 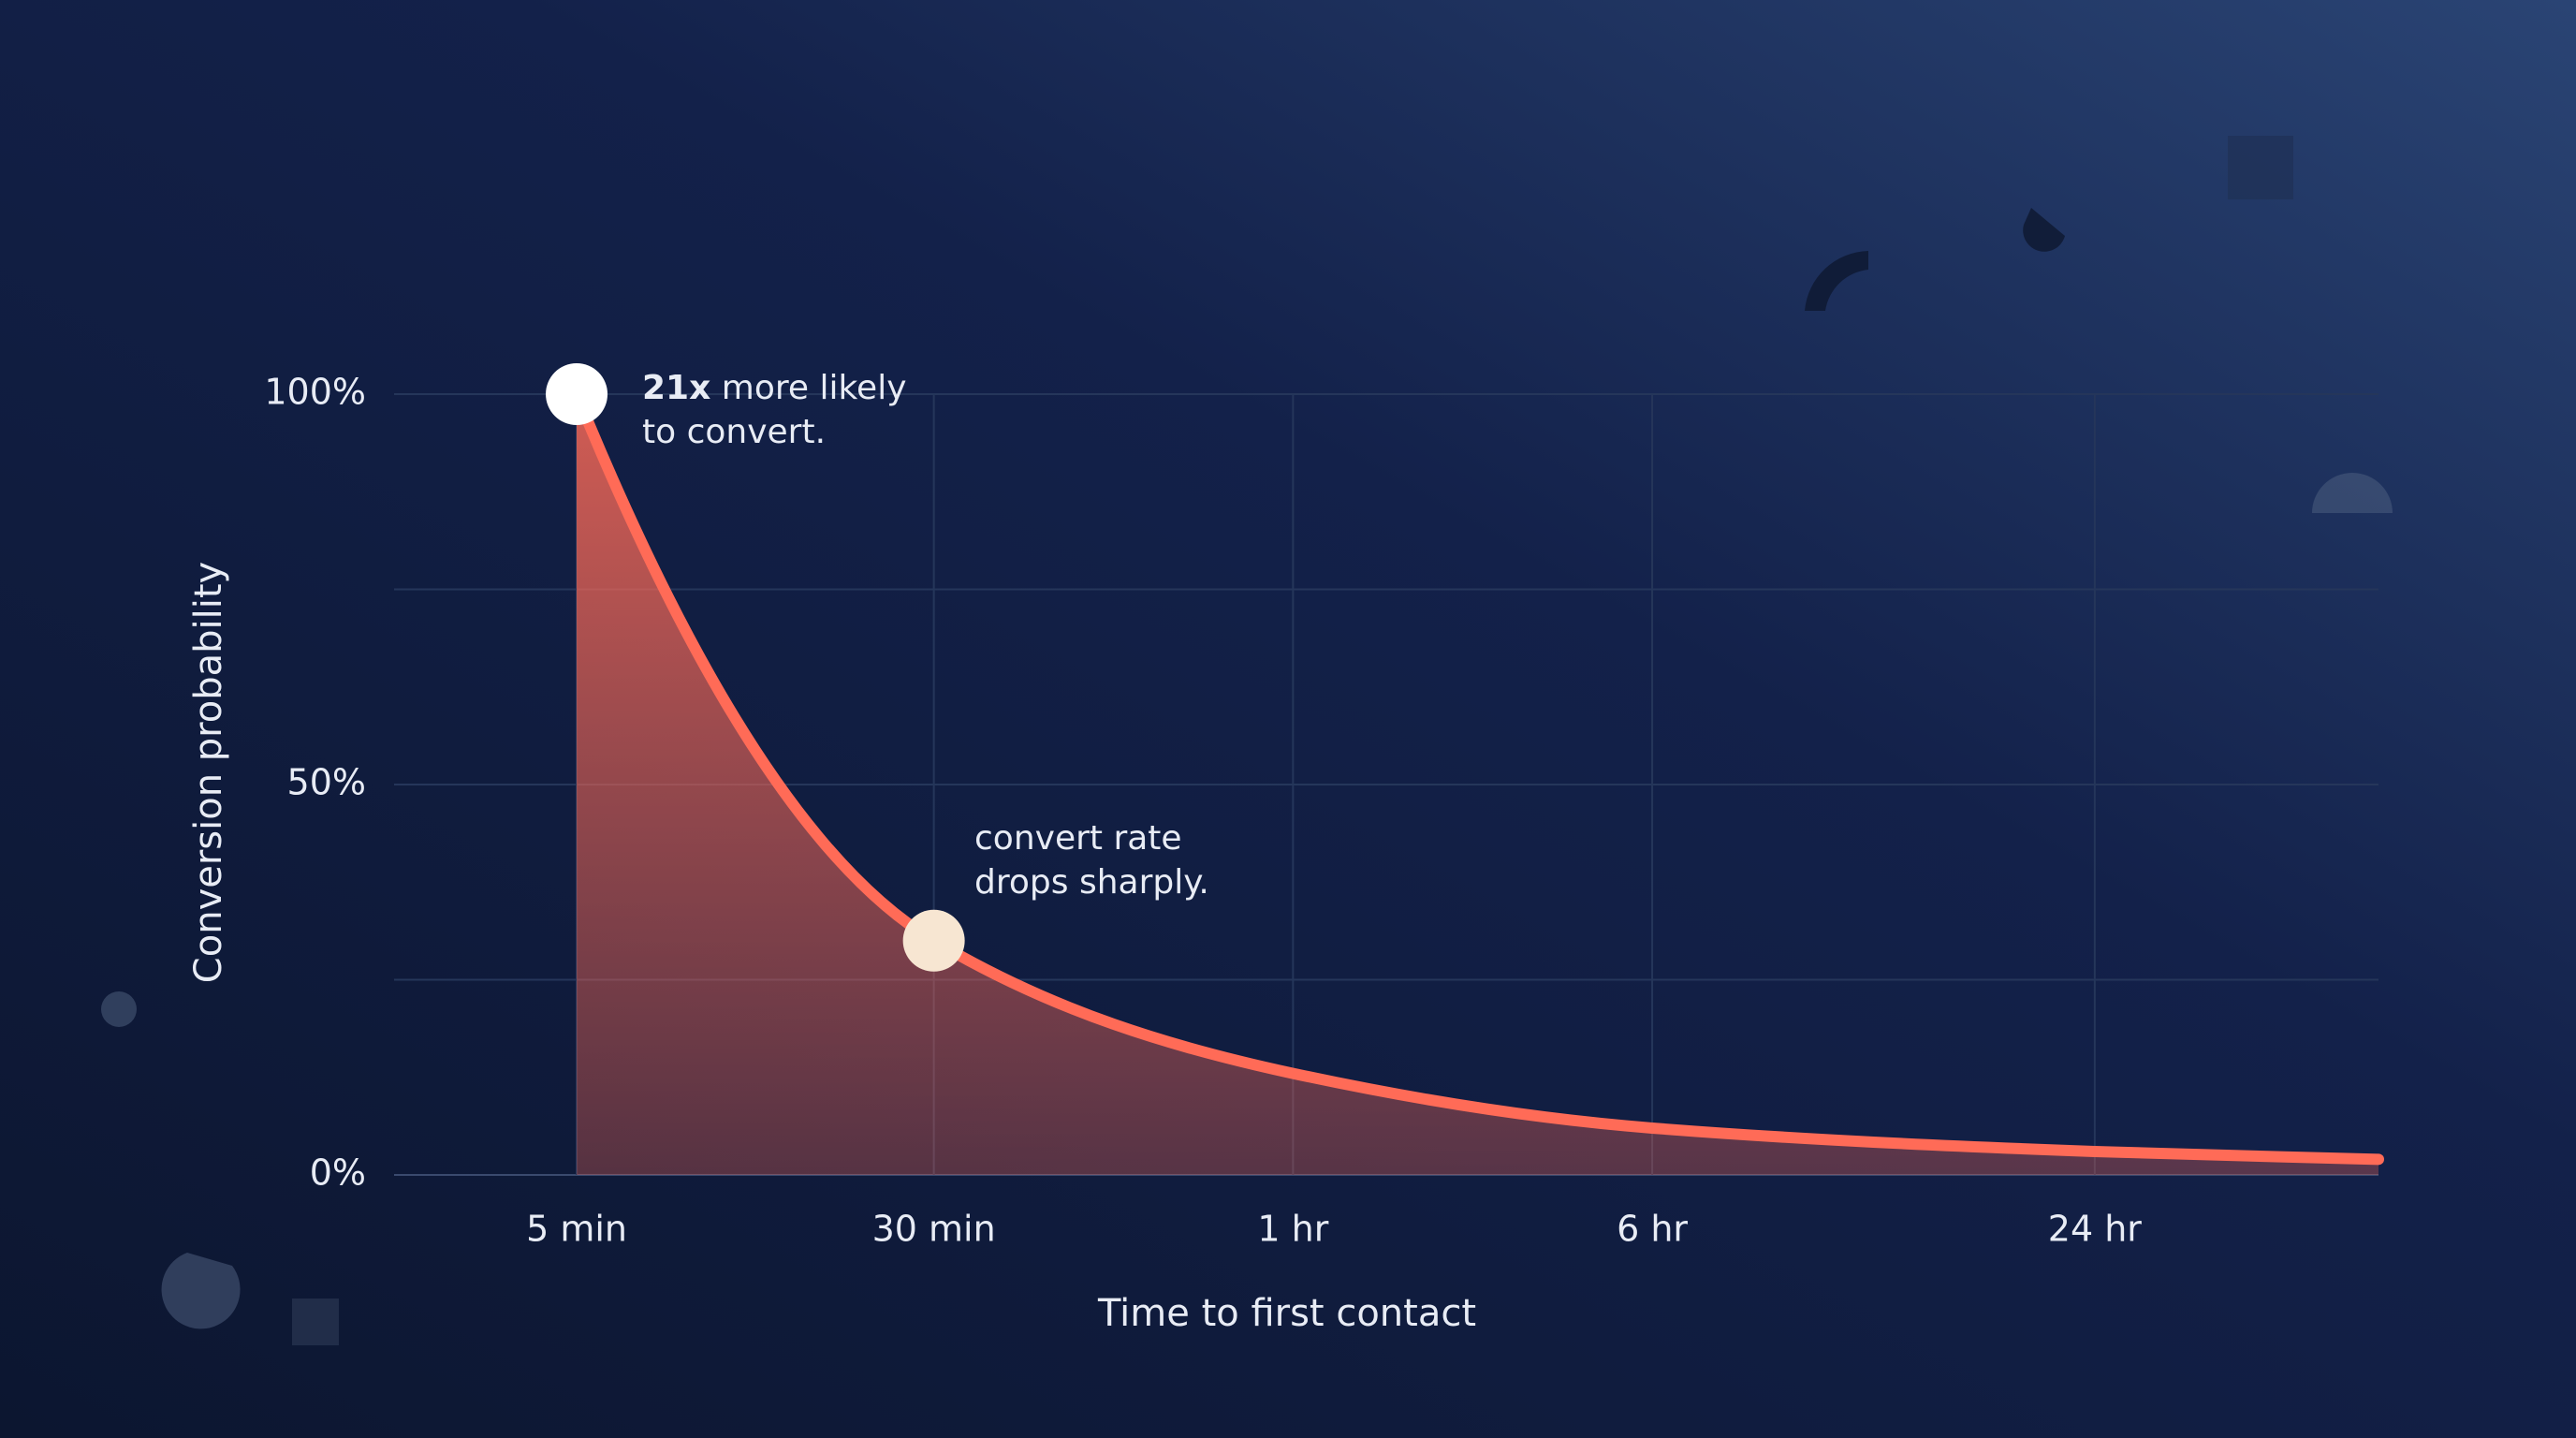 What do you see at coordinates (326, 782) in the screenshot?
I see `y-tick-label: 50%` at bounding box center [326, 782].